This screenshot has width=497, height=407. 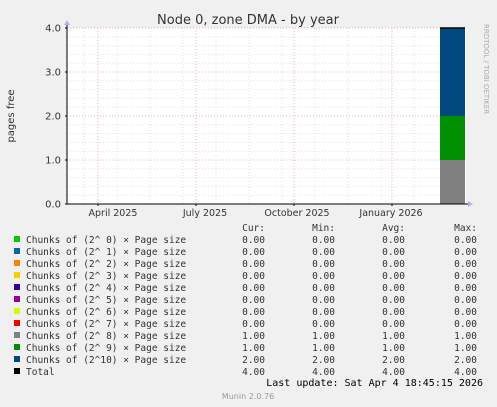 What do you see at coordinates (53, 205) in the screenshot?
I see `y-tick-label: 0.0` at bounding box center [53, 205].